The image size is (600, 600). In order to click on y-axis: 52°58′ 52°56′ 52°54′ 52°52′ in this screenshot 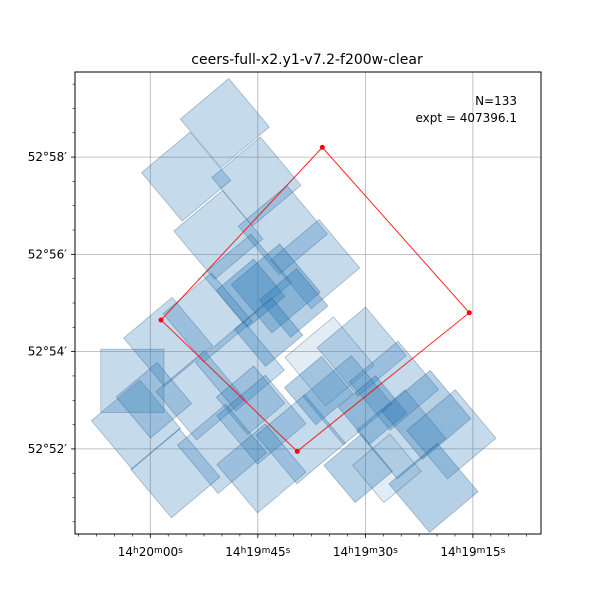, I will do `click(51, 303)`.